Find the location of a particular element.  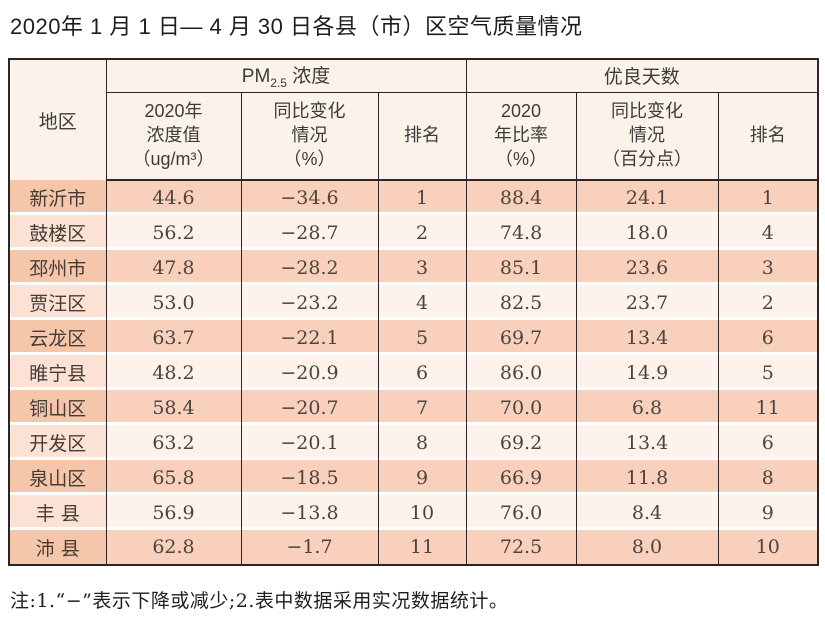

pm-value-cell: 44.6 is located at coordinates (173, 197).